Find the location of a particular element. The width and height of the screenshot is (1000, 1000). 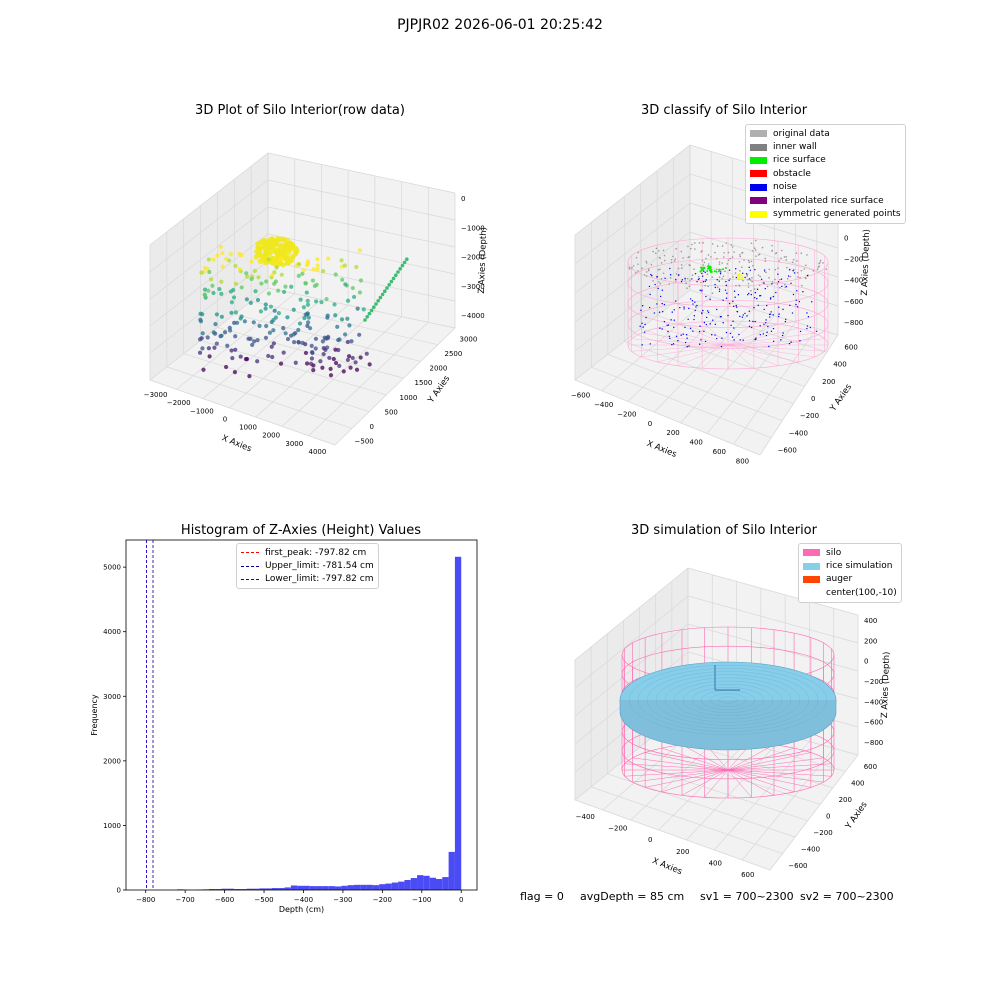

y-tick-label: −400 is located at coordinates (798, 433).